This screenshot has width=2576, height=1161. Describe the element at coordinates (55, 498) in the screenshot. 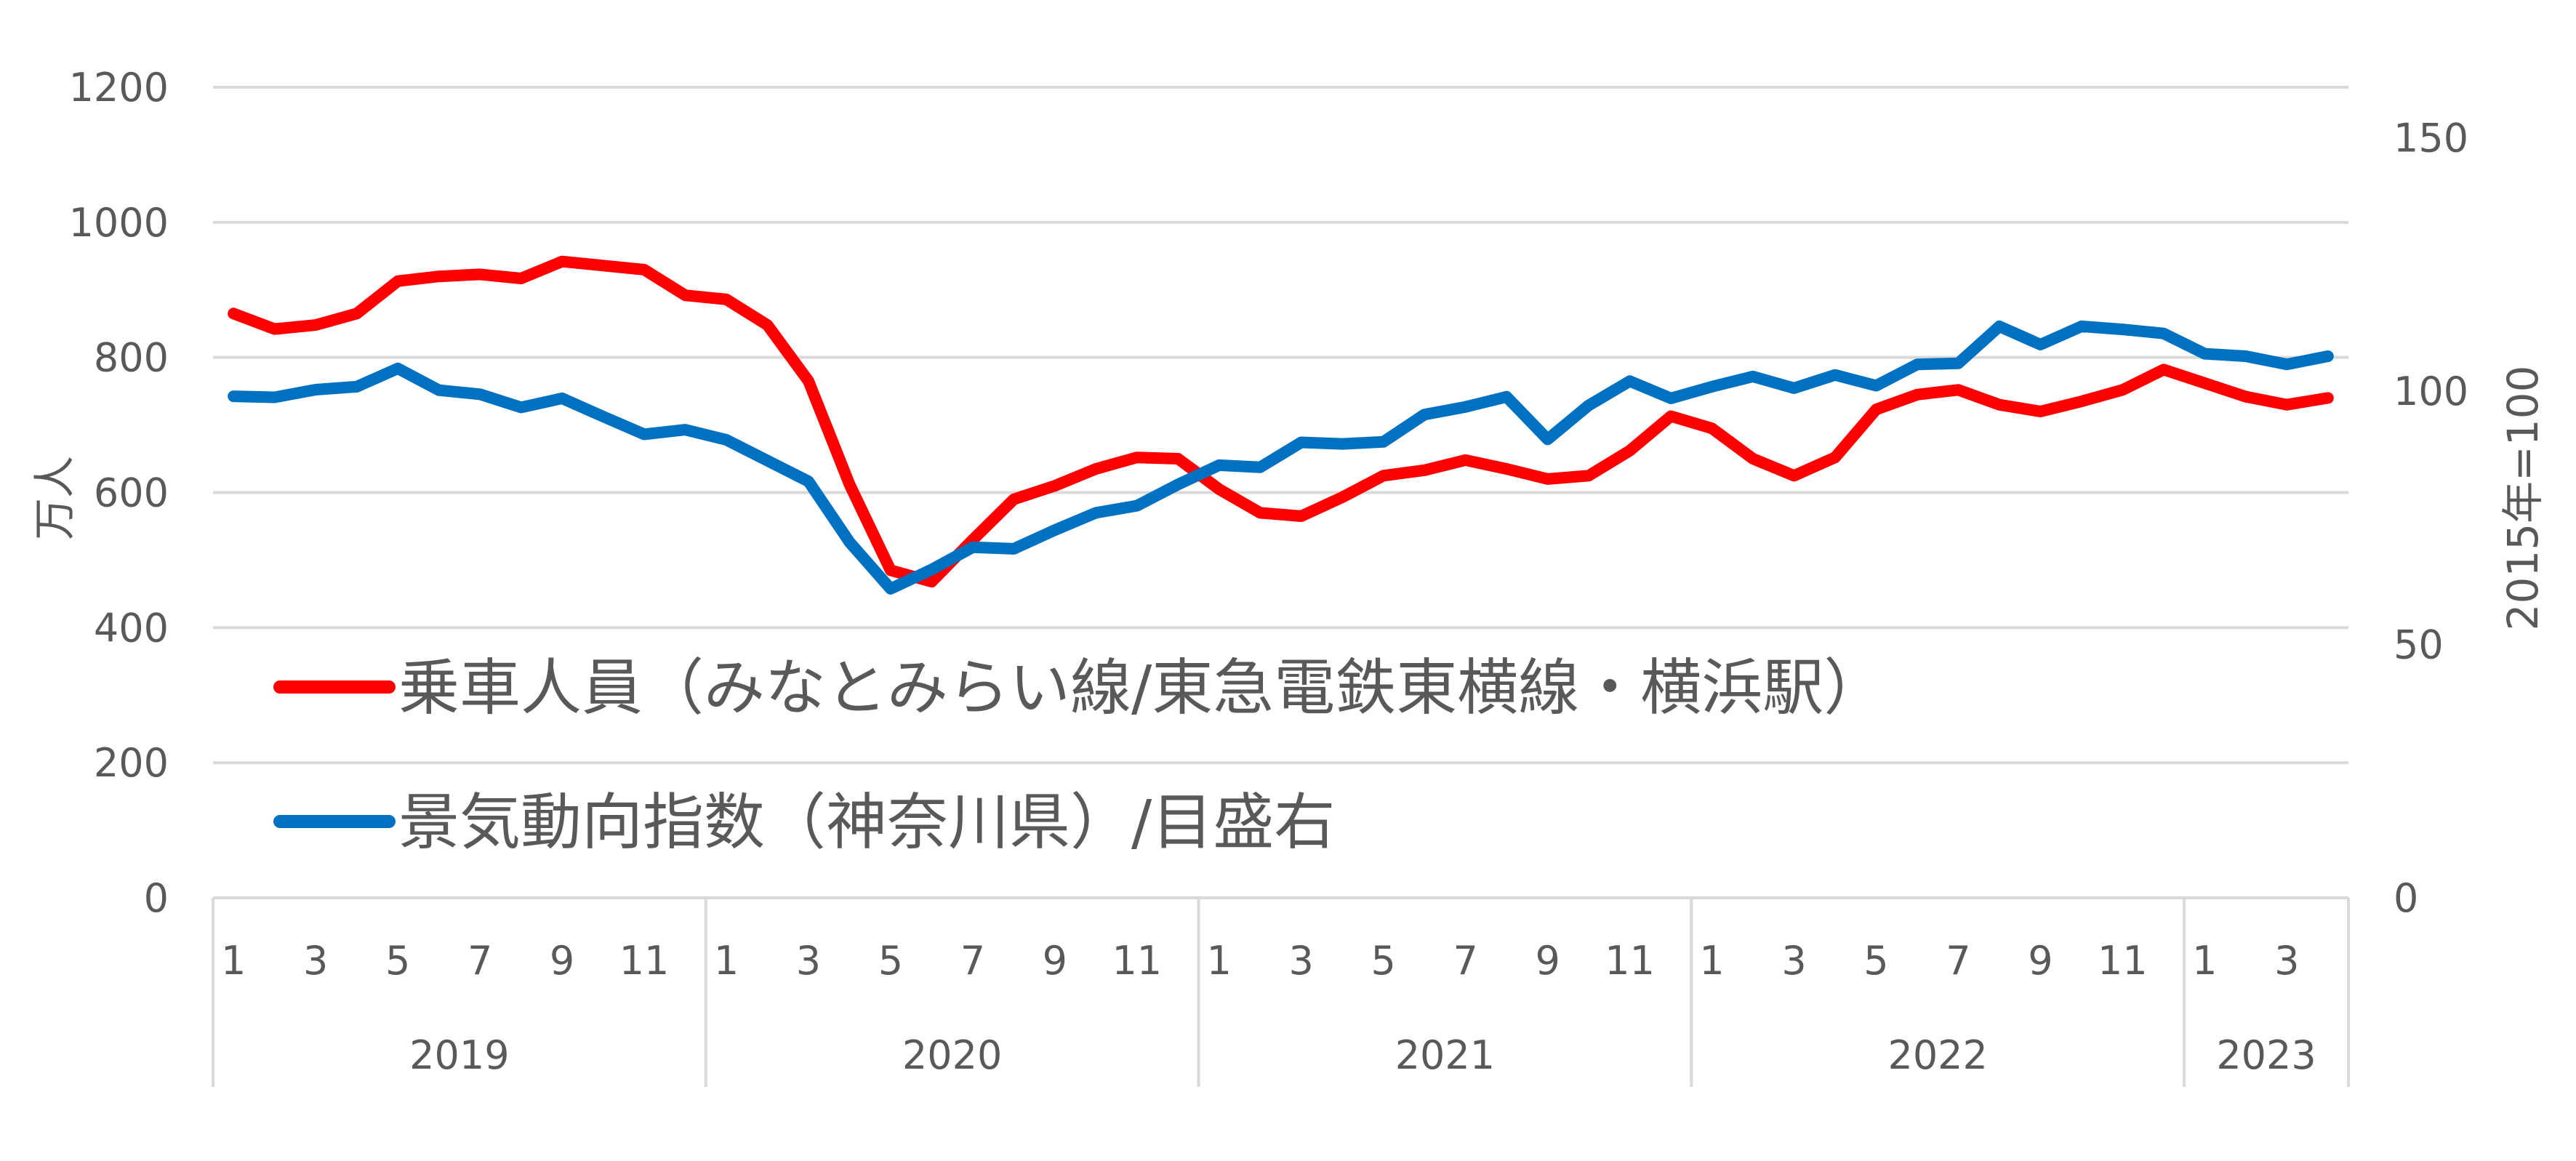

I see `left-axis-title: 万人` at that location.